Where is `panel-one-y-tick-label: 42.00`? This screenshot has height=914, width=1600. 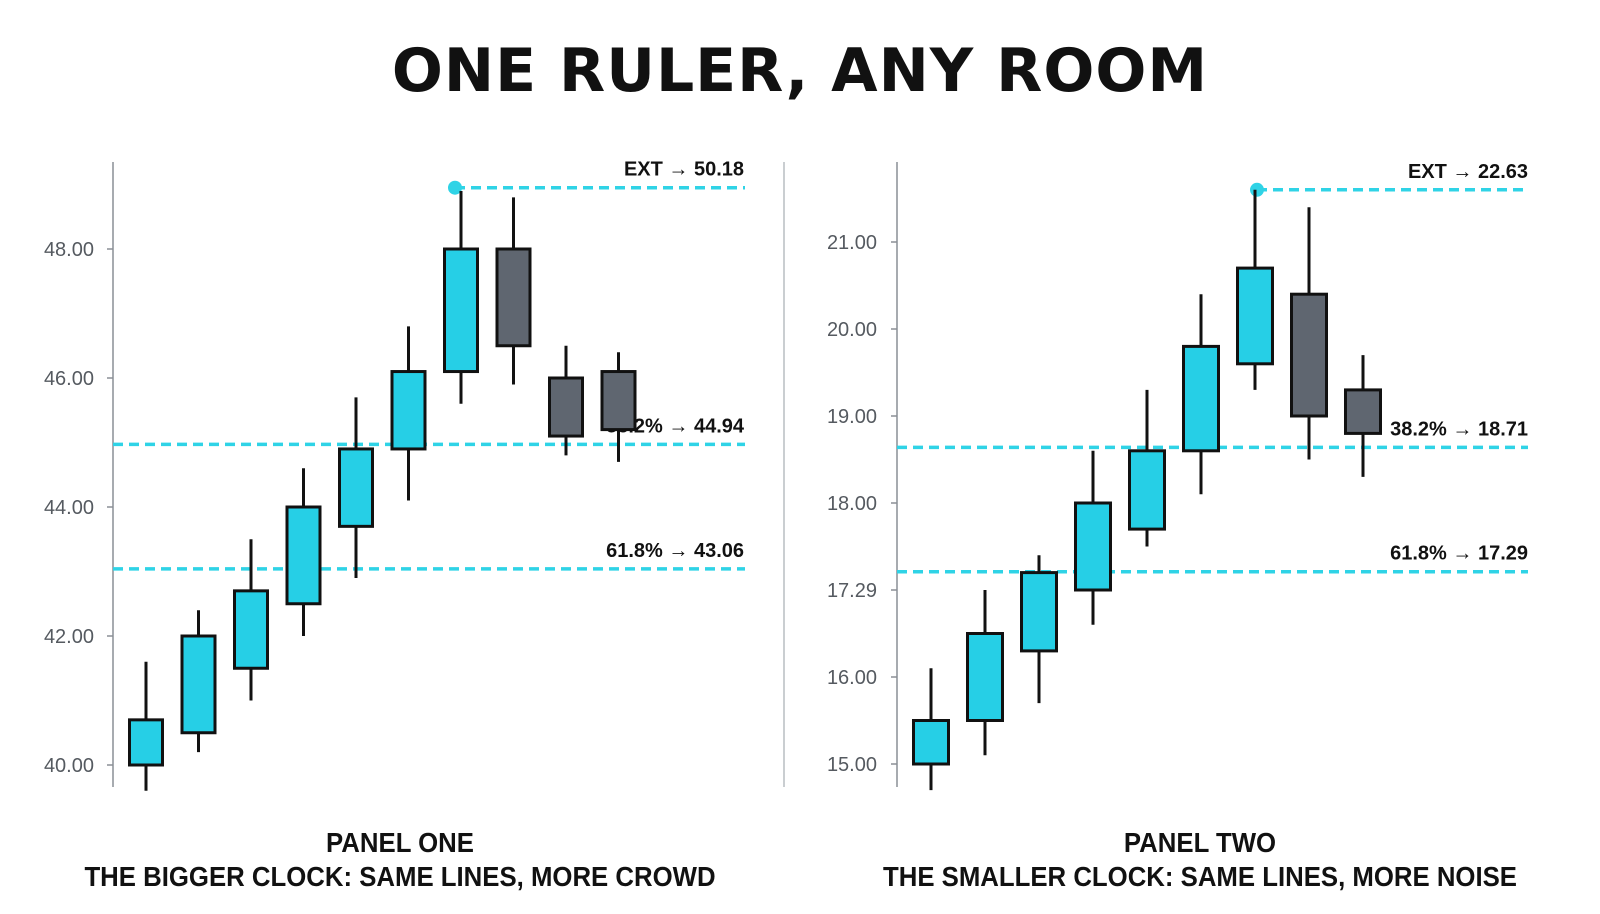 panel-one-y-tick-label: 42.00 is located at coordinates (69, 637).